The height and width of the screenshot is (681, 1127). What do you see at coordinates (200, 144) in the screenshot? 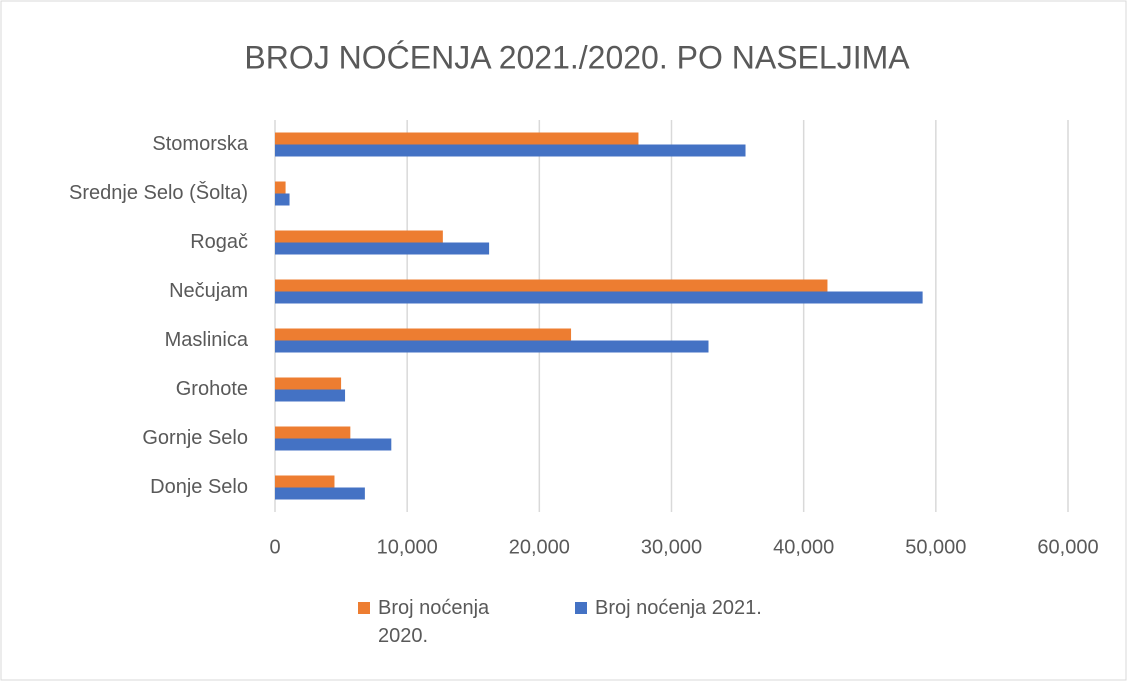
I see `y-tick-label: Stomorska` at bounding box center [200, 144].